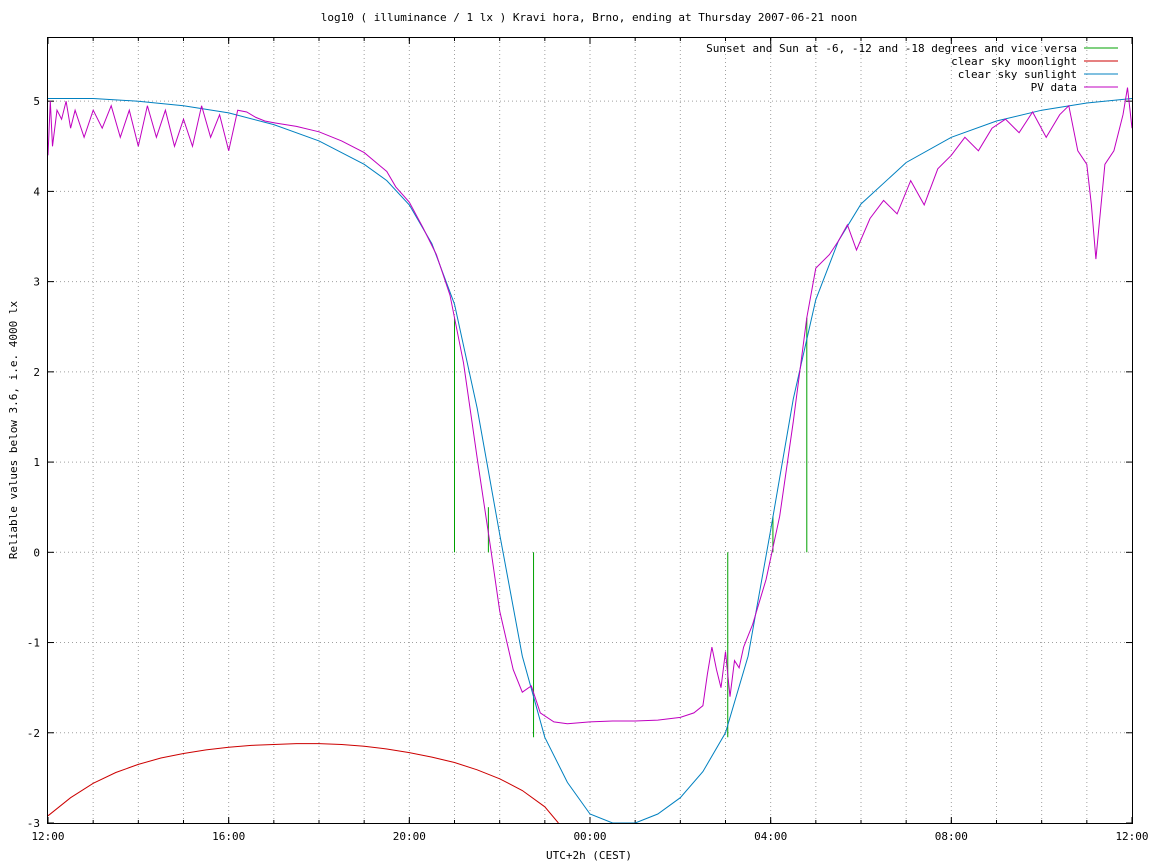 This screenshot has width=1151, height=863. Describe the element at coordinates (36, 101) in the screenshot. I see `y-tick-label: 5` at that location.